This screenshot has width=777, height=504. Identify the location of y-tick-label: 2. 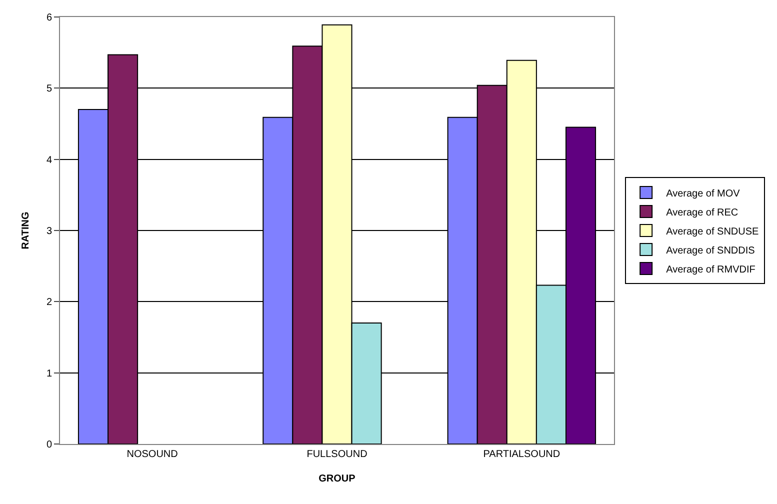
(49, 302).